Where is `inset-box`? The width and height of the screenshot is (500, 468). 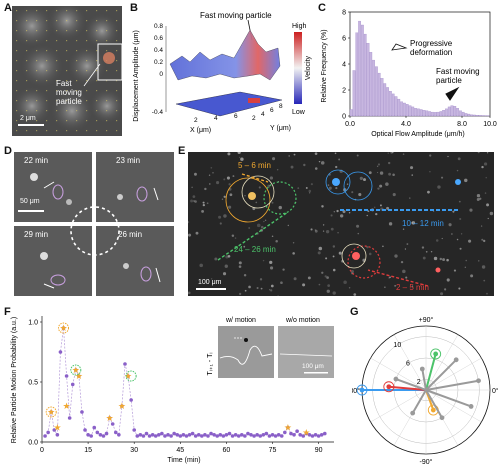 inset-box is located at coordinates (109, 62).